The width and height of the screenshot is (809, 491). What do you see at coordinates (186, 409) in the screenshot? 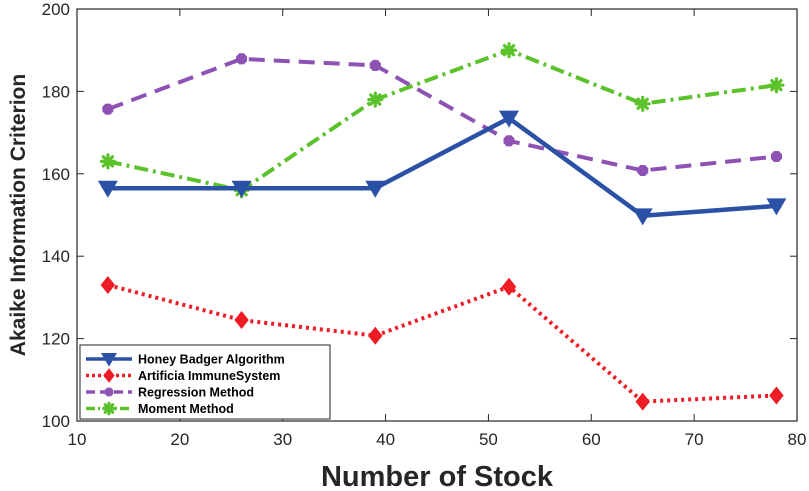
I see `legend-label-moment-method: Moment Method` at bounding box center [186, 409].